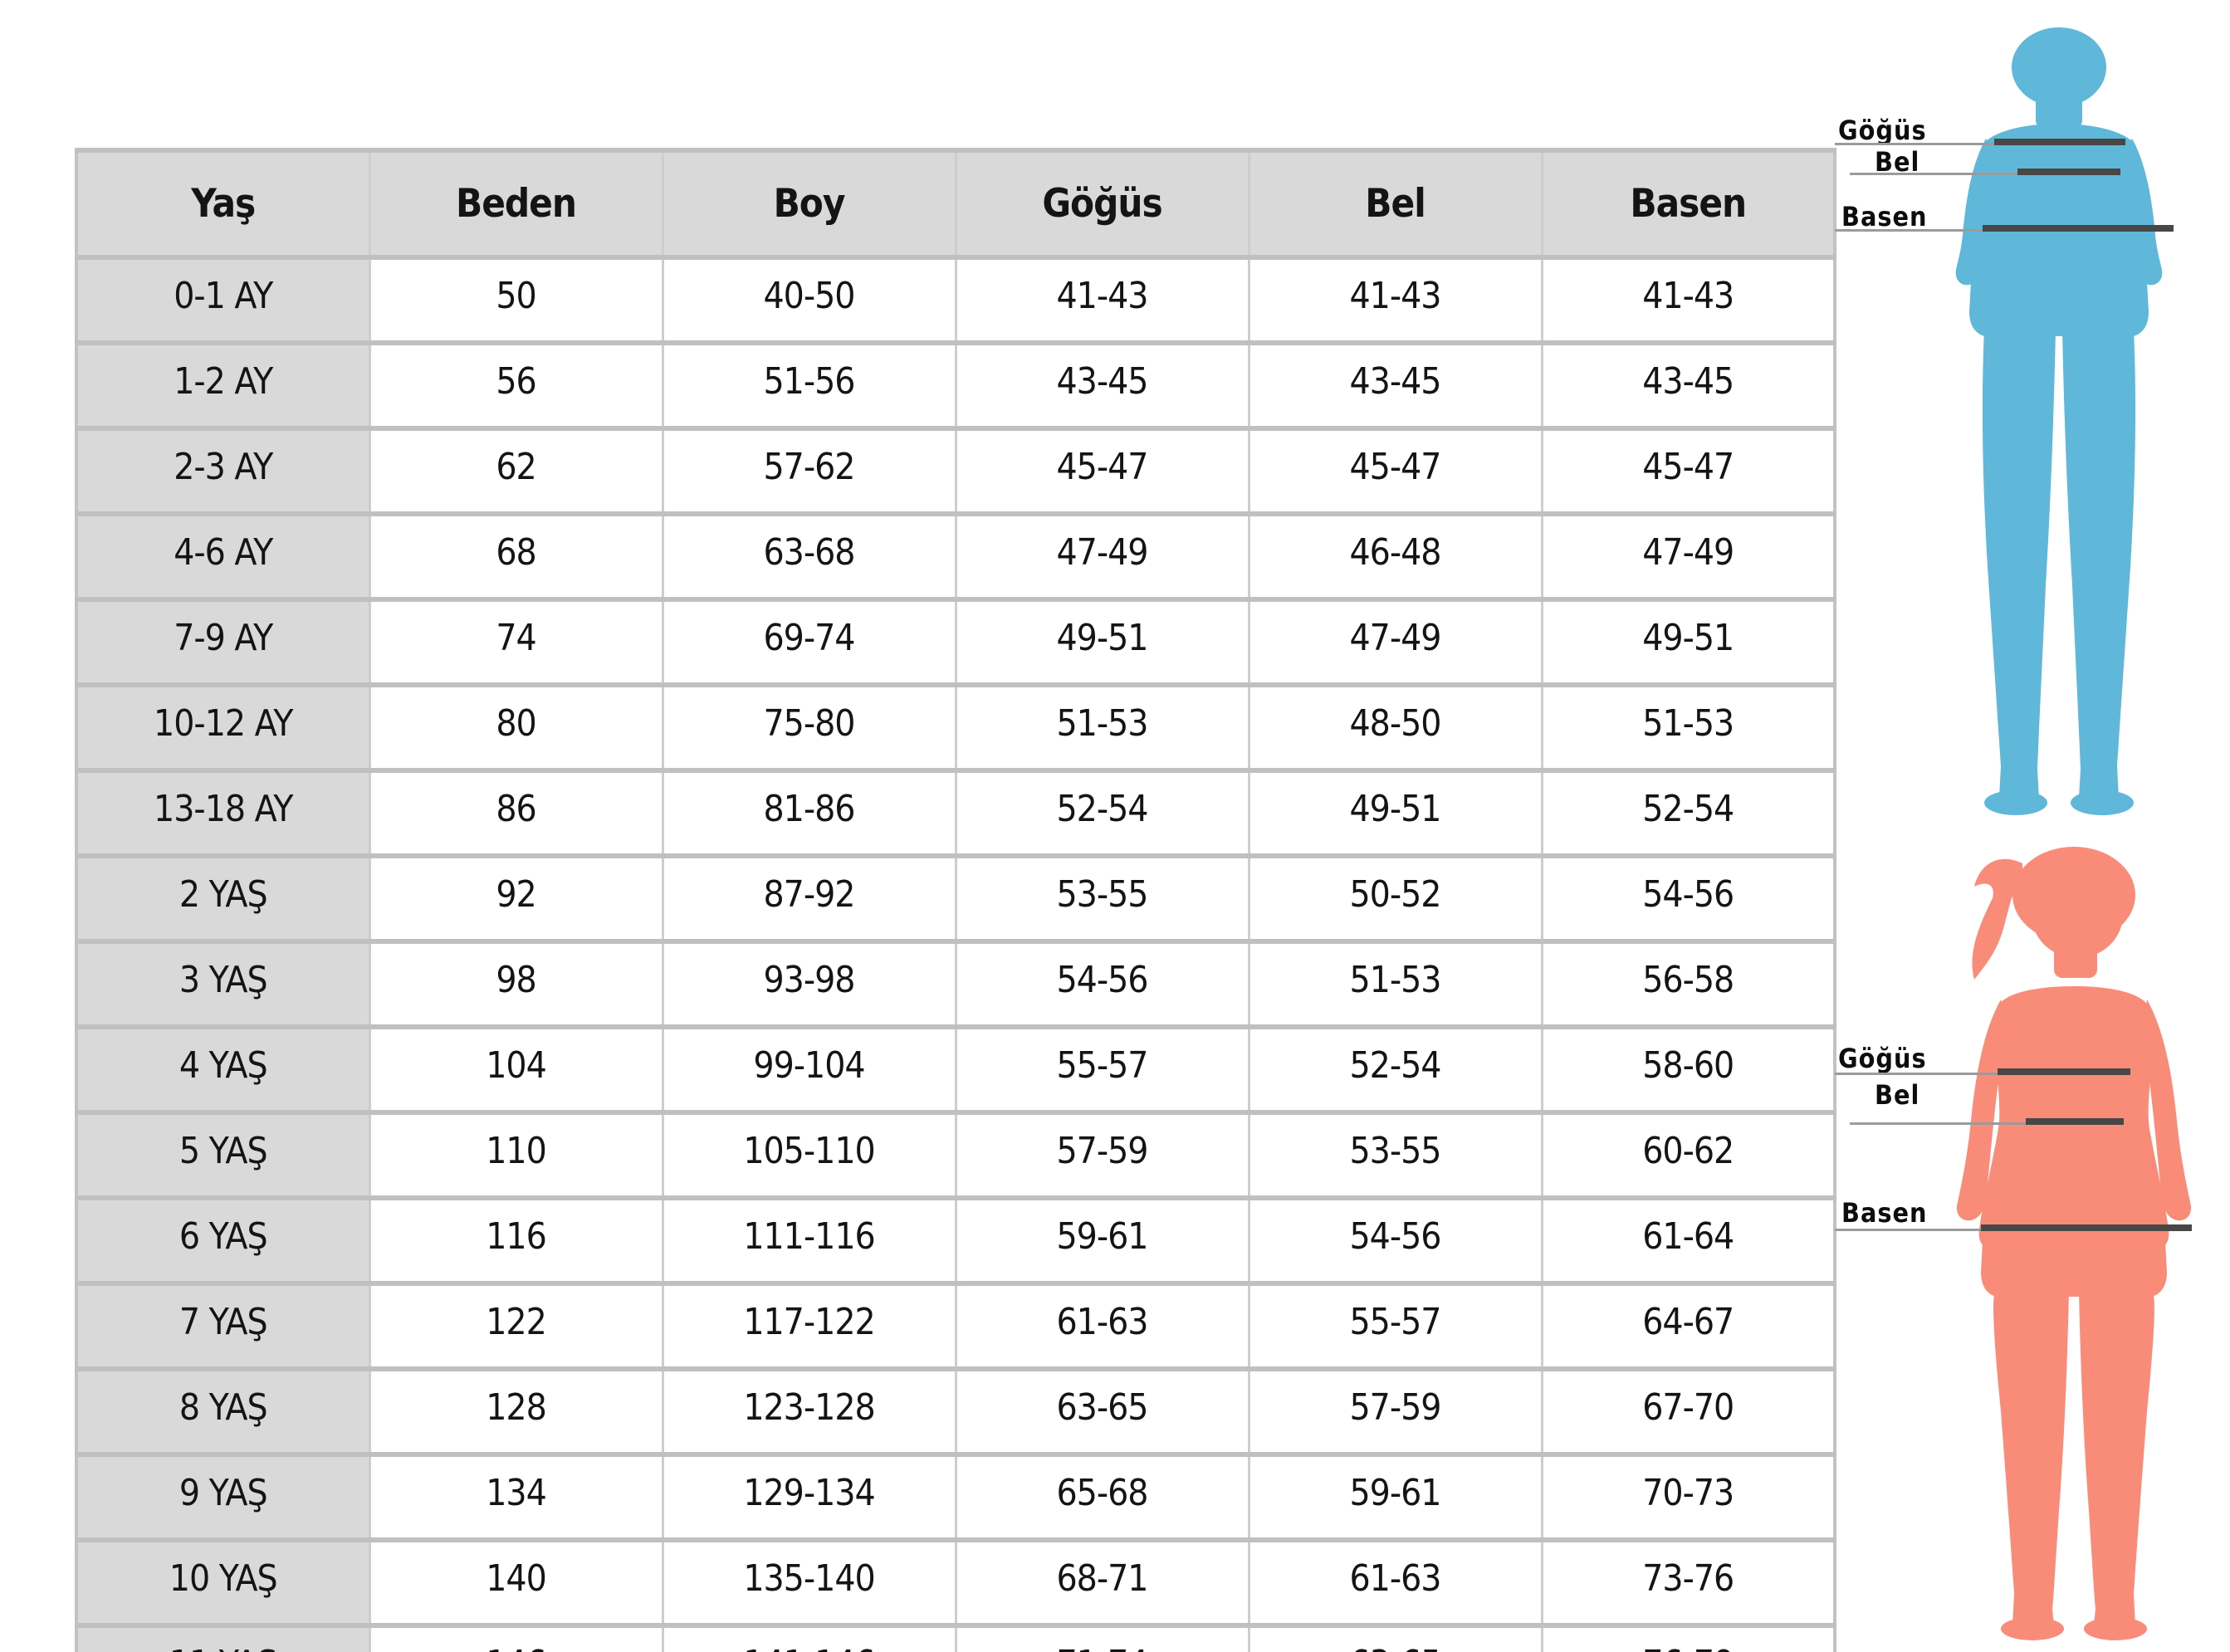 The image size is (2230, 1652). Describe the element at coordinates (809, 642) in the screenshot. I see `size-value-cell: 69-74` at that location.